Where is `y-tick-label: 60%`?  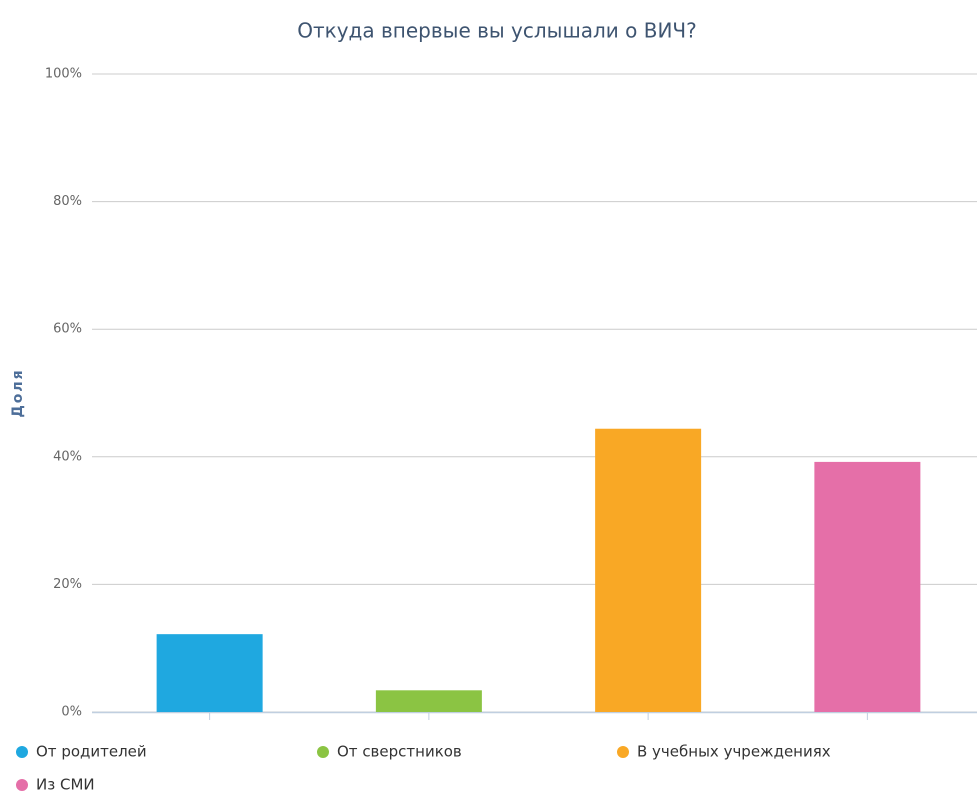 y-tick-label: 60% is located at coordinates (67, 329).